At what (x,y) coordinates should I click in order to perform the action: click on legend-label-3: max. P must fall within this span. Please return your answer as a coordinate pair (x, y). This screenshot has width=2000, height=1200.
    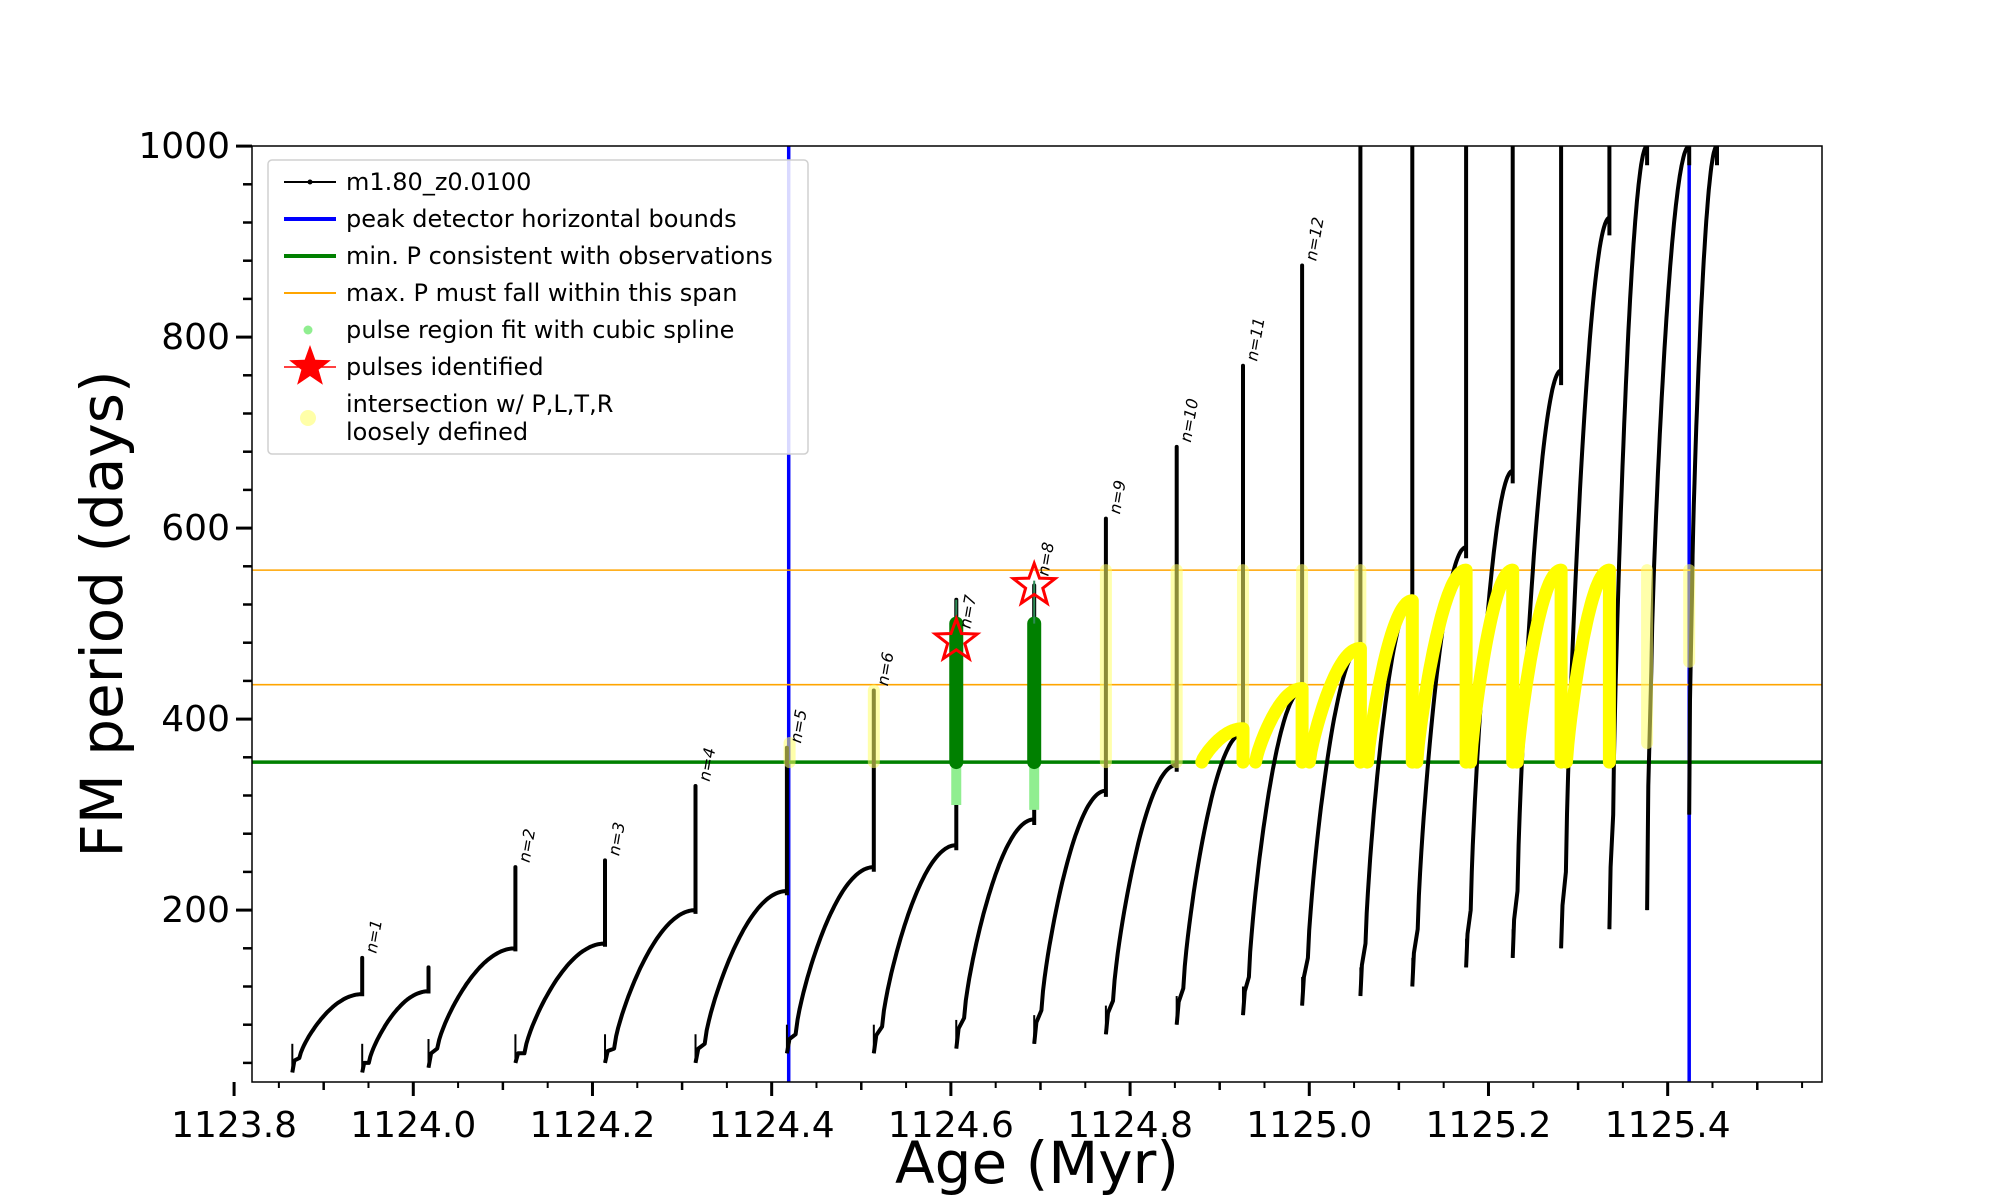
    Looking at the image, I should click on (541, 293).